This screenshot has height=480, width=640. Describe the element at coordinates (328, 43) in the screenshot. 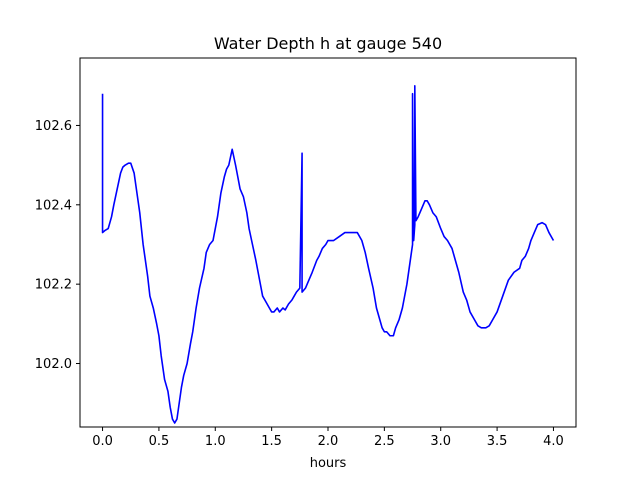

I see `chart-title: Water Depth h at gauge 540` at that location.